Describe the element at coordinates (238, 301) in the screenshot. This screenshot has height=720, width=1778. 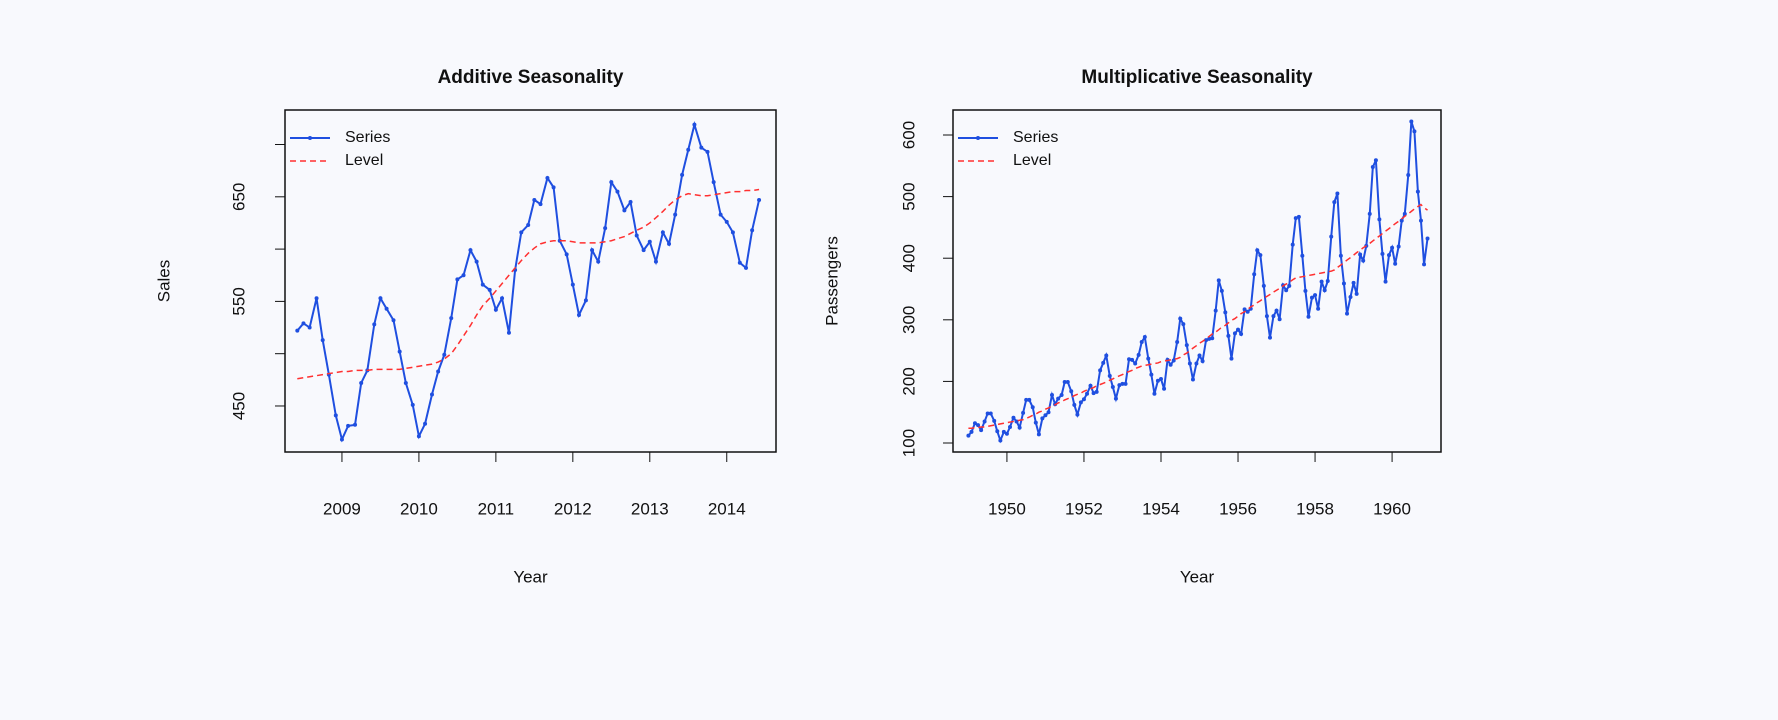
I see `y-tick-label: 550` at that location.